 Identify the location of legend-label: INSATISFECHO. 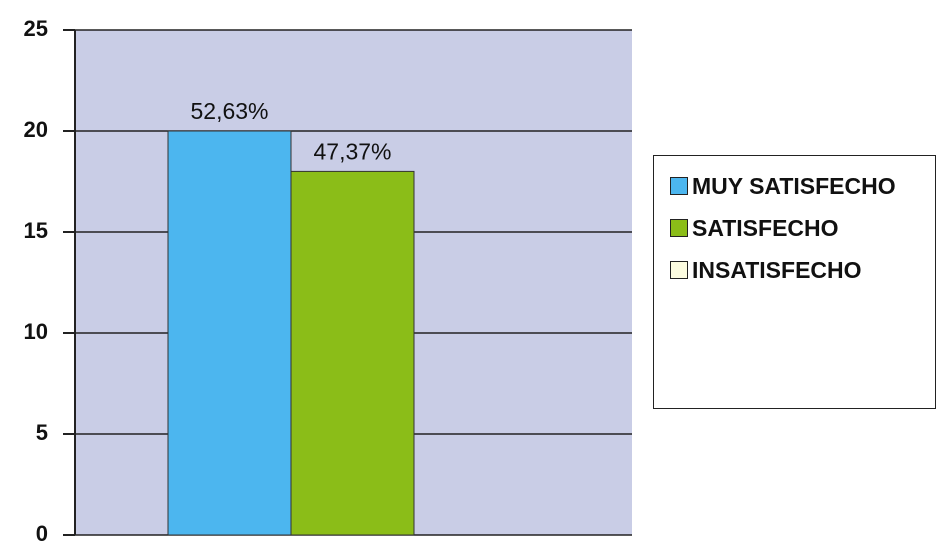
(777, 270).